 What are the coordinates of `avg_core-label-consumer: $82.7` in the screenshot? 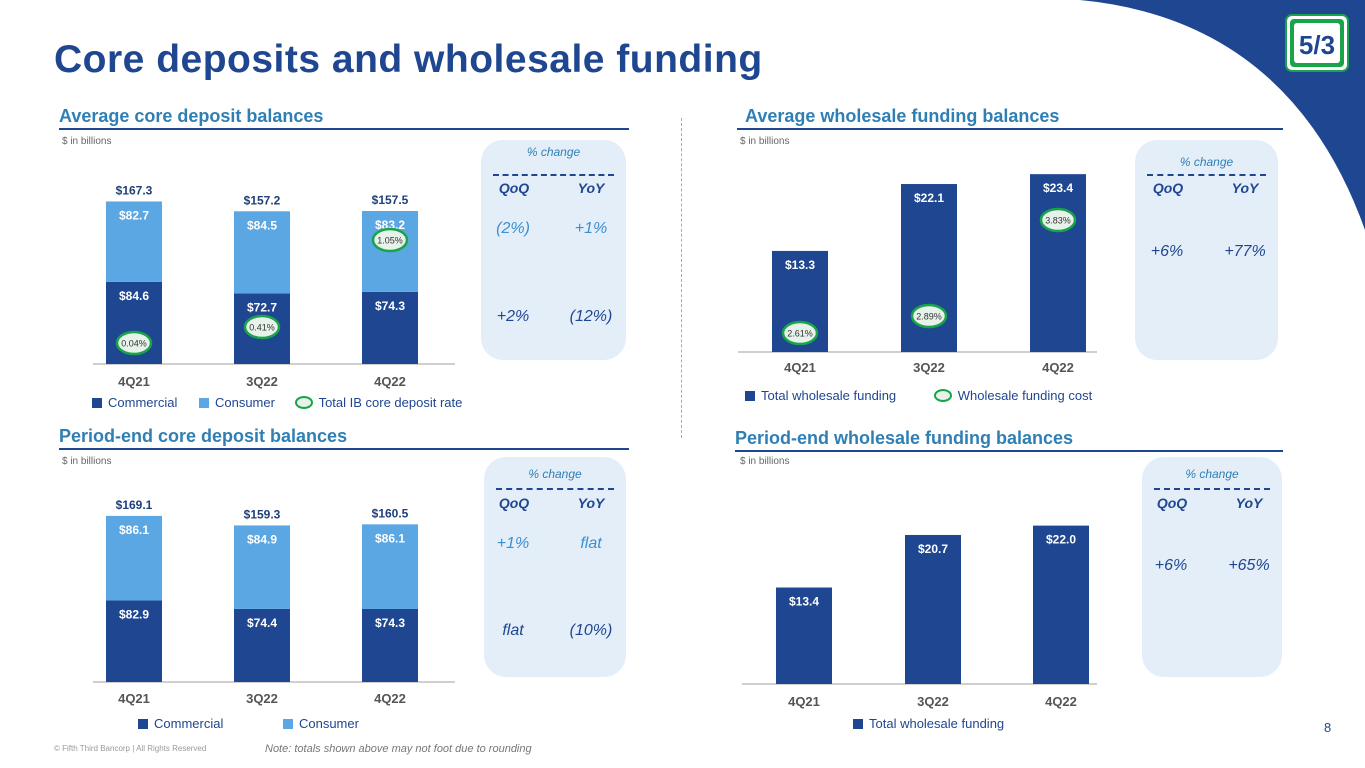 It's located at (134, 215).